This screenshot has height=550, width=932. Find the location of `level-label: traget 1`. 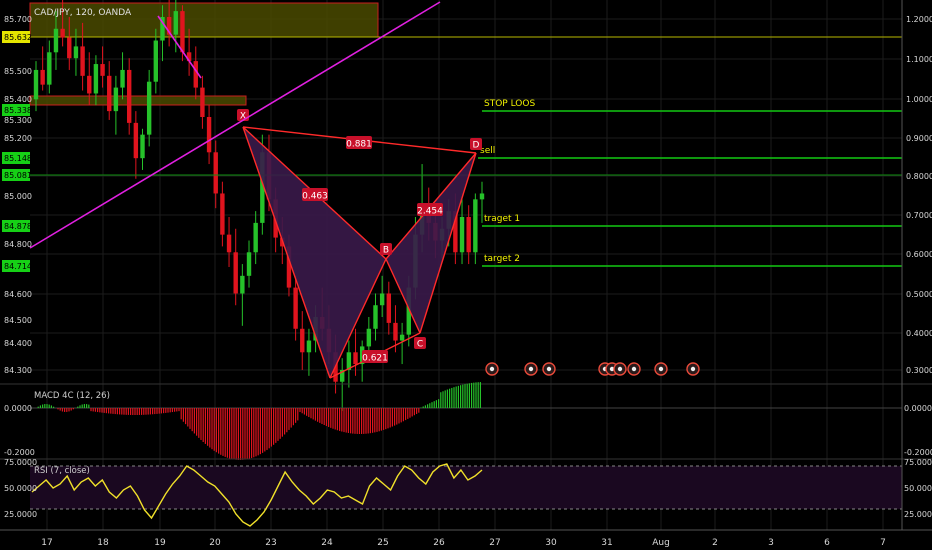

level-label: traget 1 is located at coordinates (502, 219).